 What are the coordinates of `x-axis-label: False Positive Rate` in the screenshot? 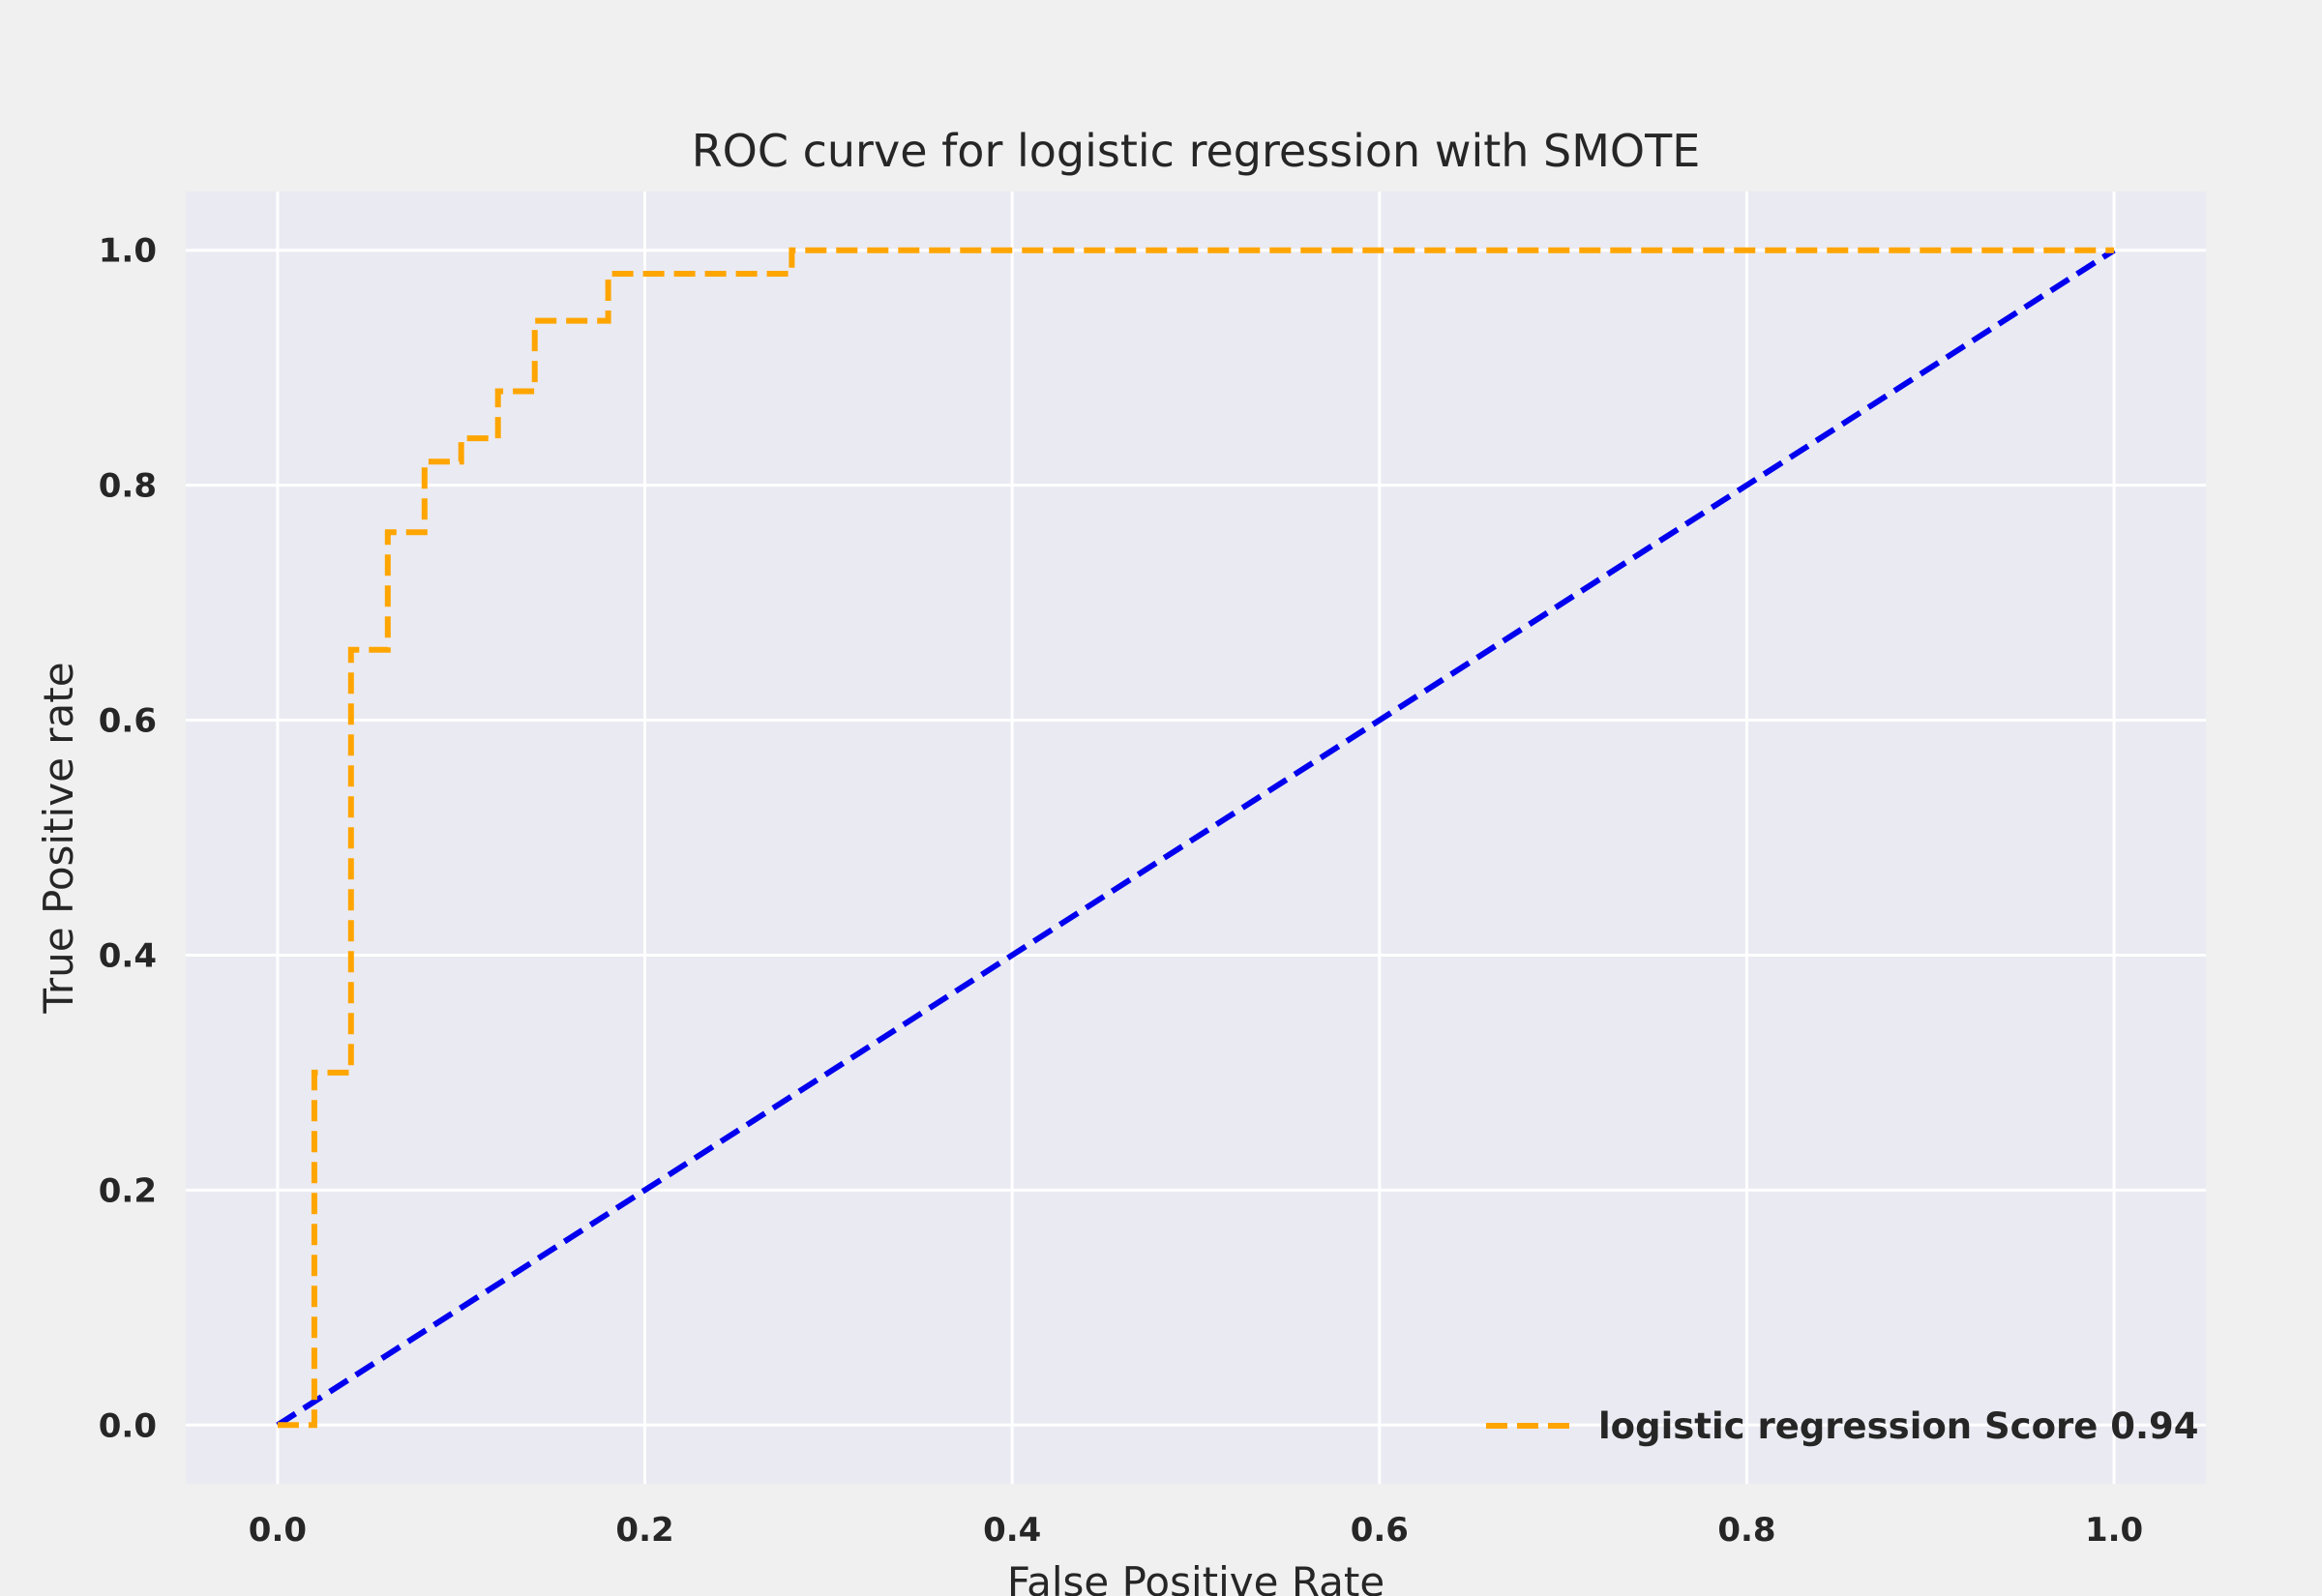 It's located at (1195, 1577).